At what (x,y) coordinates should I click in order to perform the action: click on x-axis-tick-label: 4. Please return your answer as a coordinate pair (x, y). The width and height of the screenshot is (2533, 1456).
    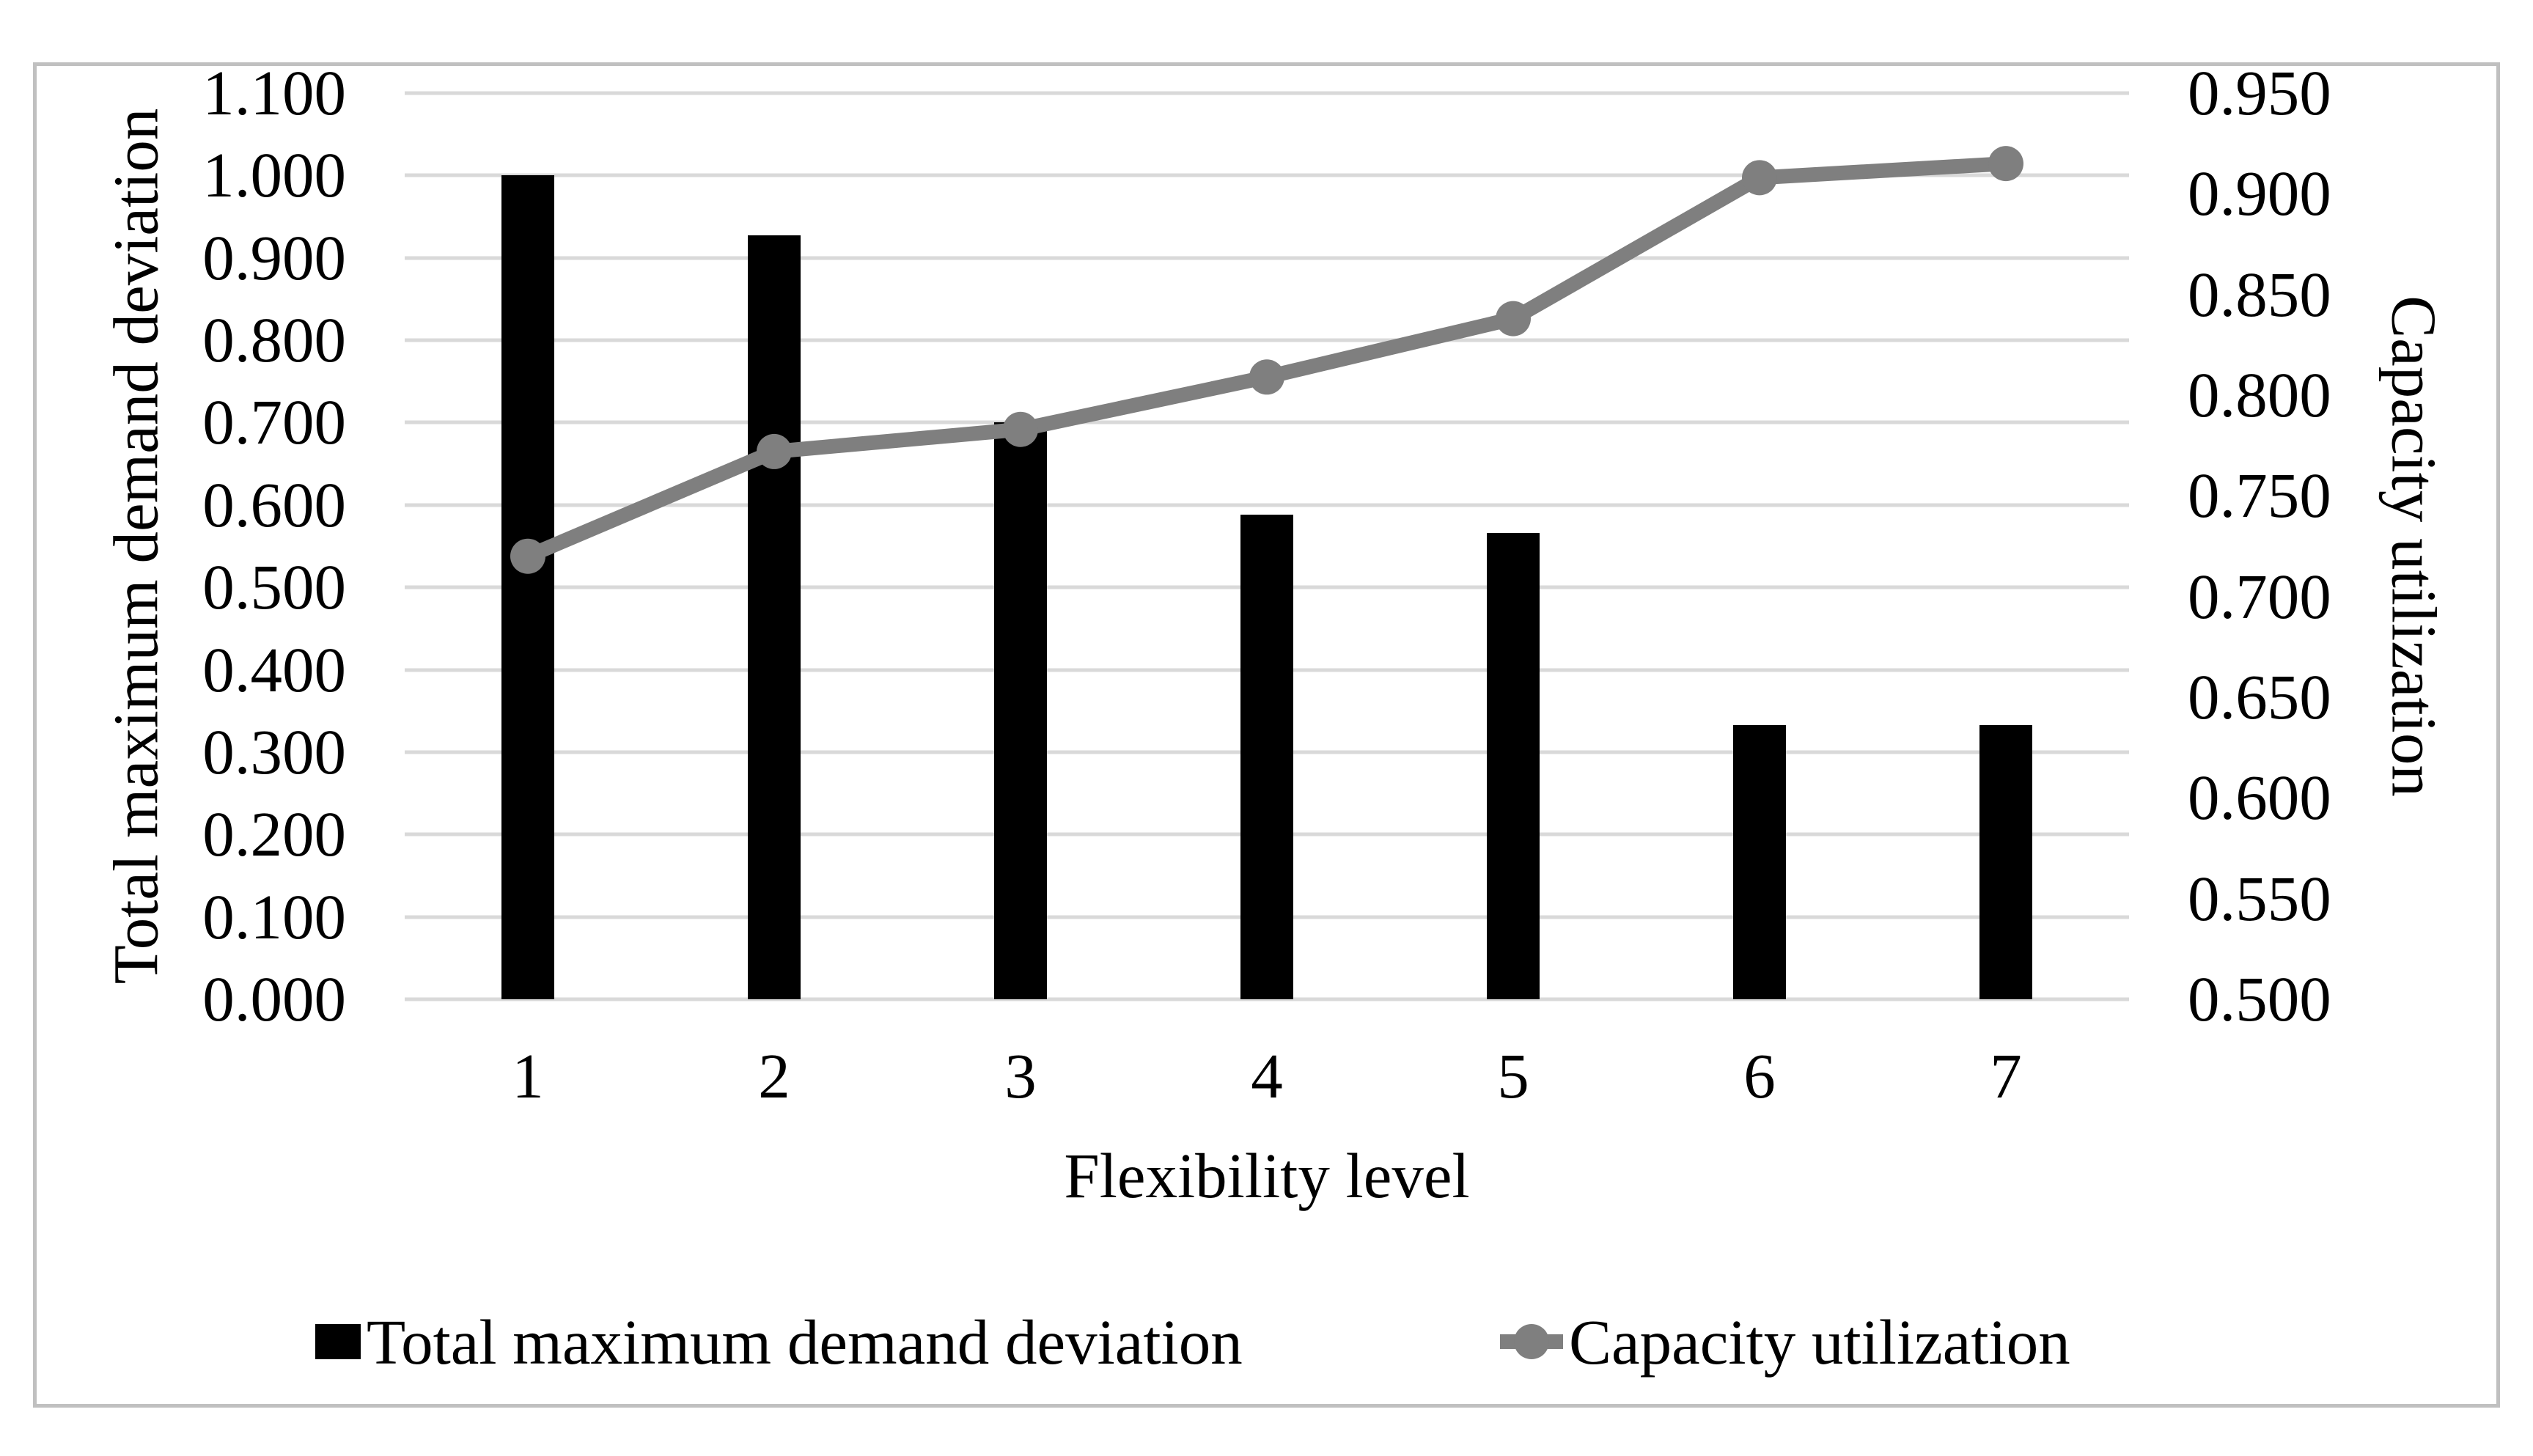
    Looking at the image, I should click on (1267, 1075).